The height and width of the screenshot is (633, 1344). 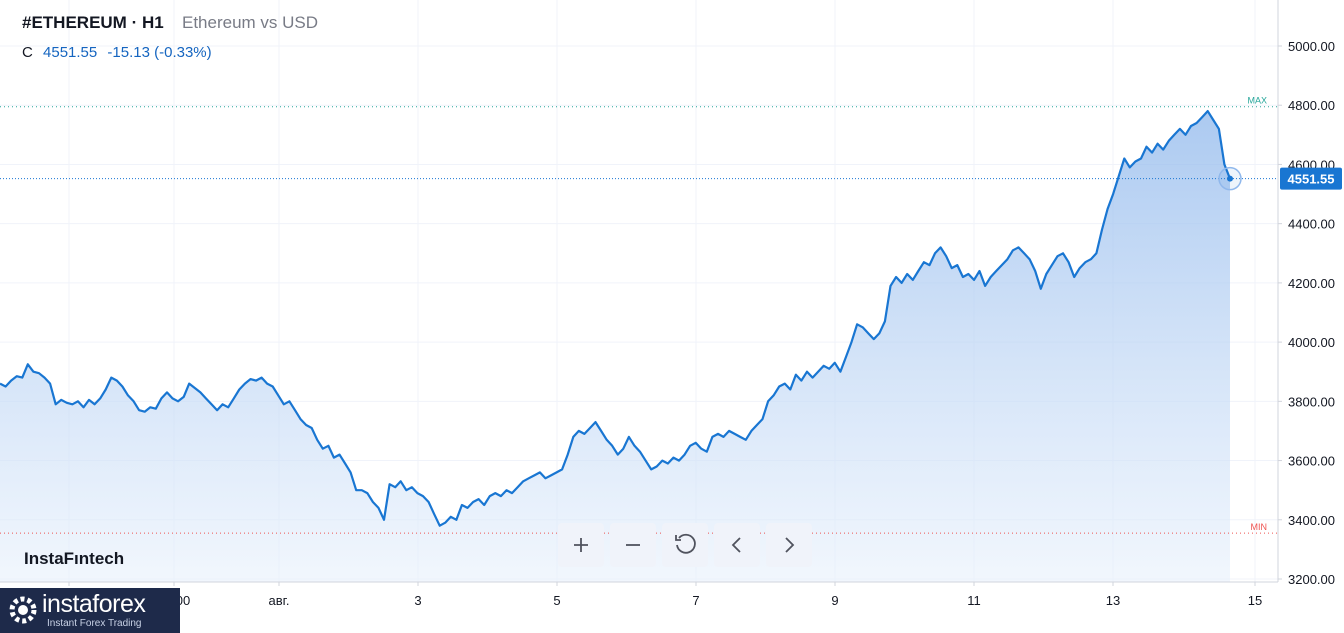 I want to click on watermark-logo: InstaFıntech, so click(x=74, y=558).